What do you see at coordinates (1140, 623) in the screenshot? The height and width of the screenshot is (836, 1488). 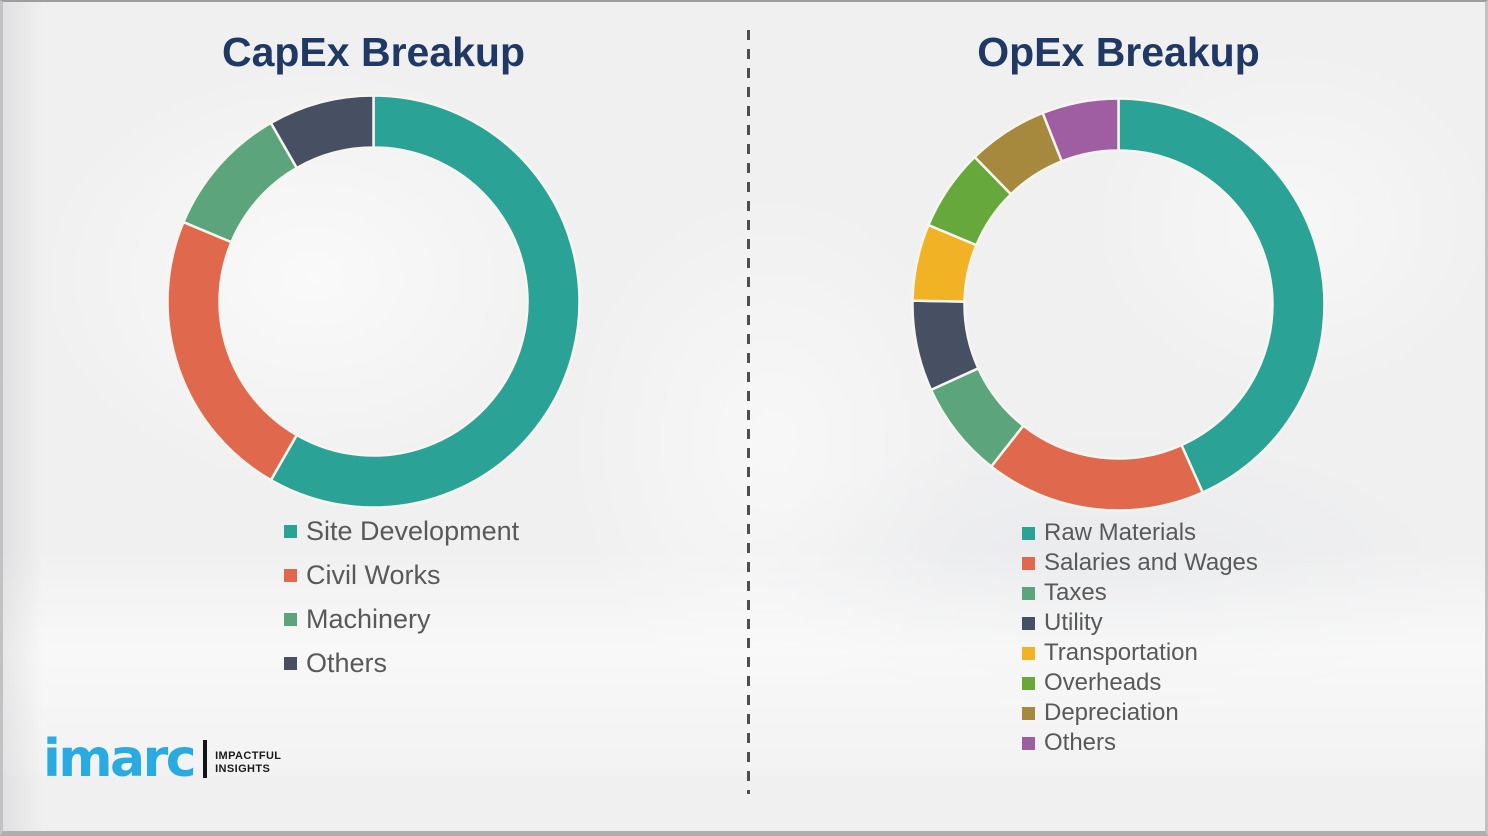 I see `opex-legend-item-utility: Utility` at bounding box center [1140, 623].